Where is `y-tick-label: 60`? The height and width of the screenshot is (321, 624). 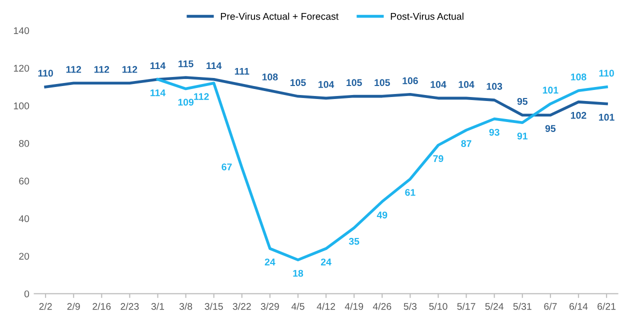 y-tick-label: 60 is located at coordinates (24, 181).